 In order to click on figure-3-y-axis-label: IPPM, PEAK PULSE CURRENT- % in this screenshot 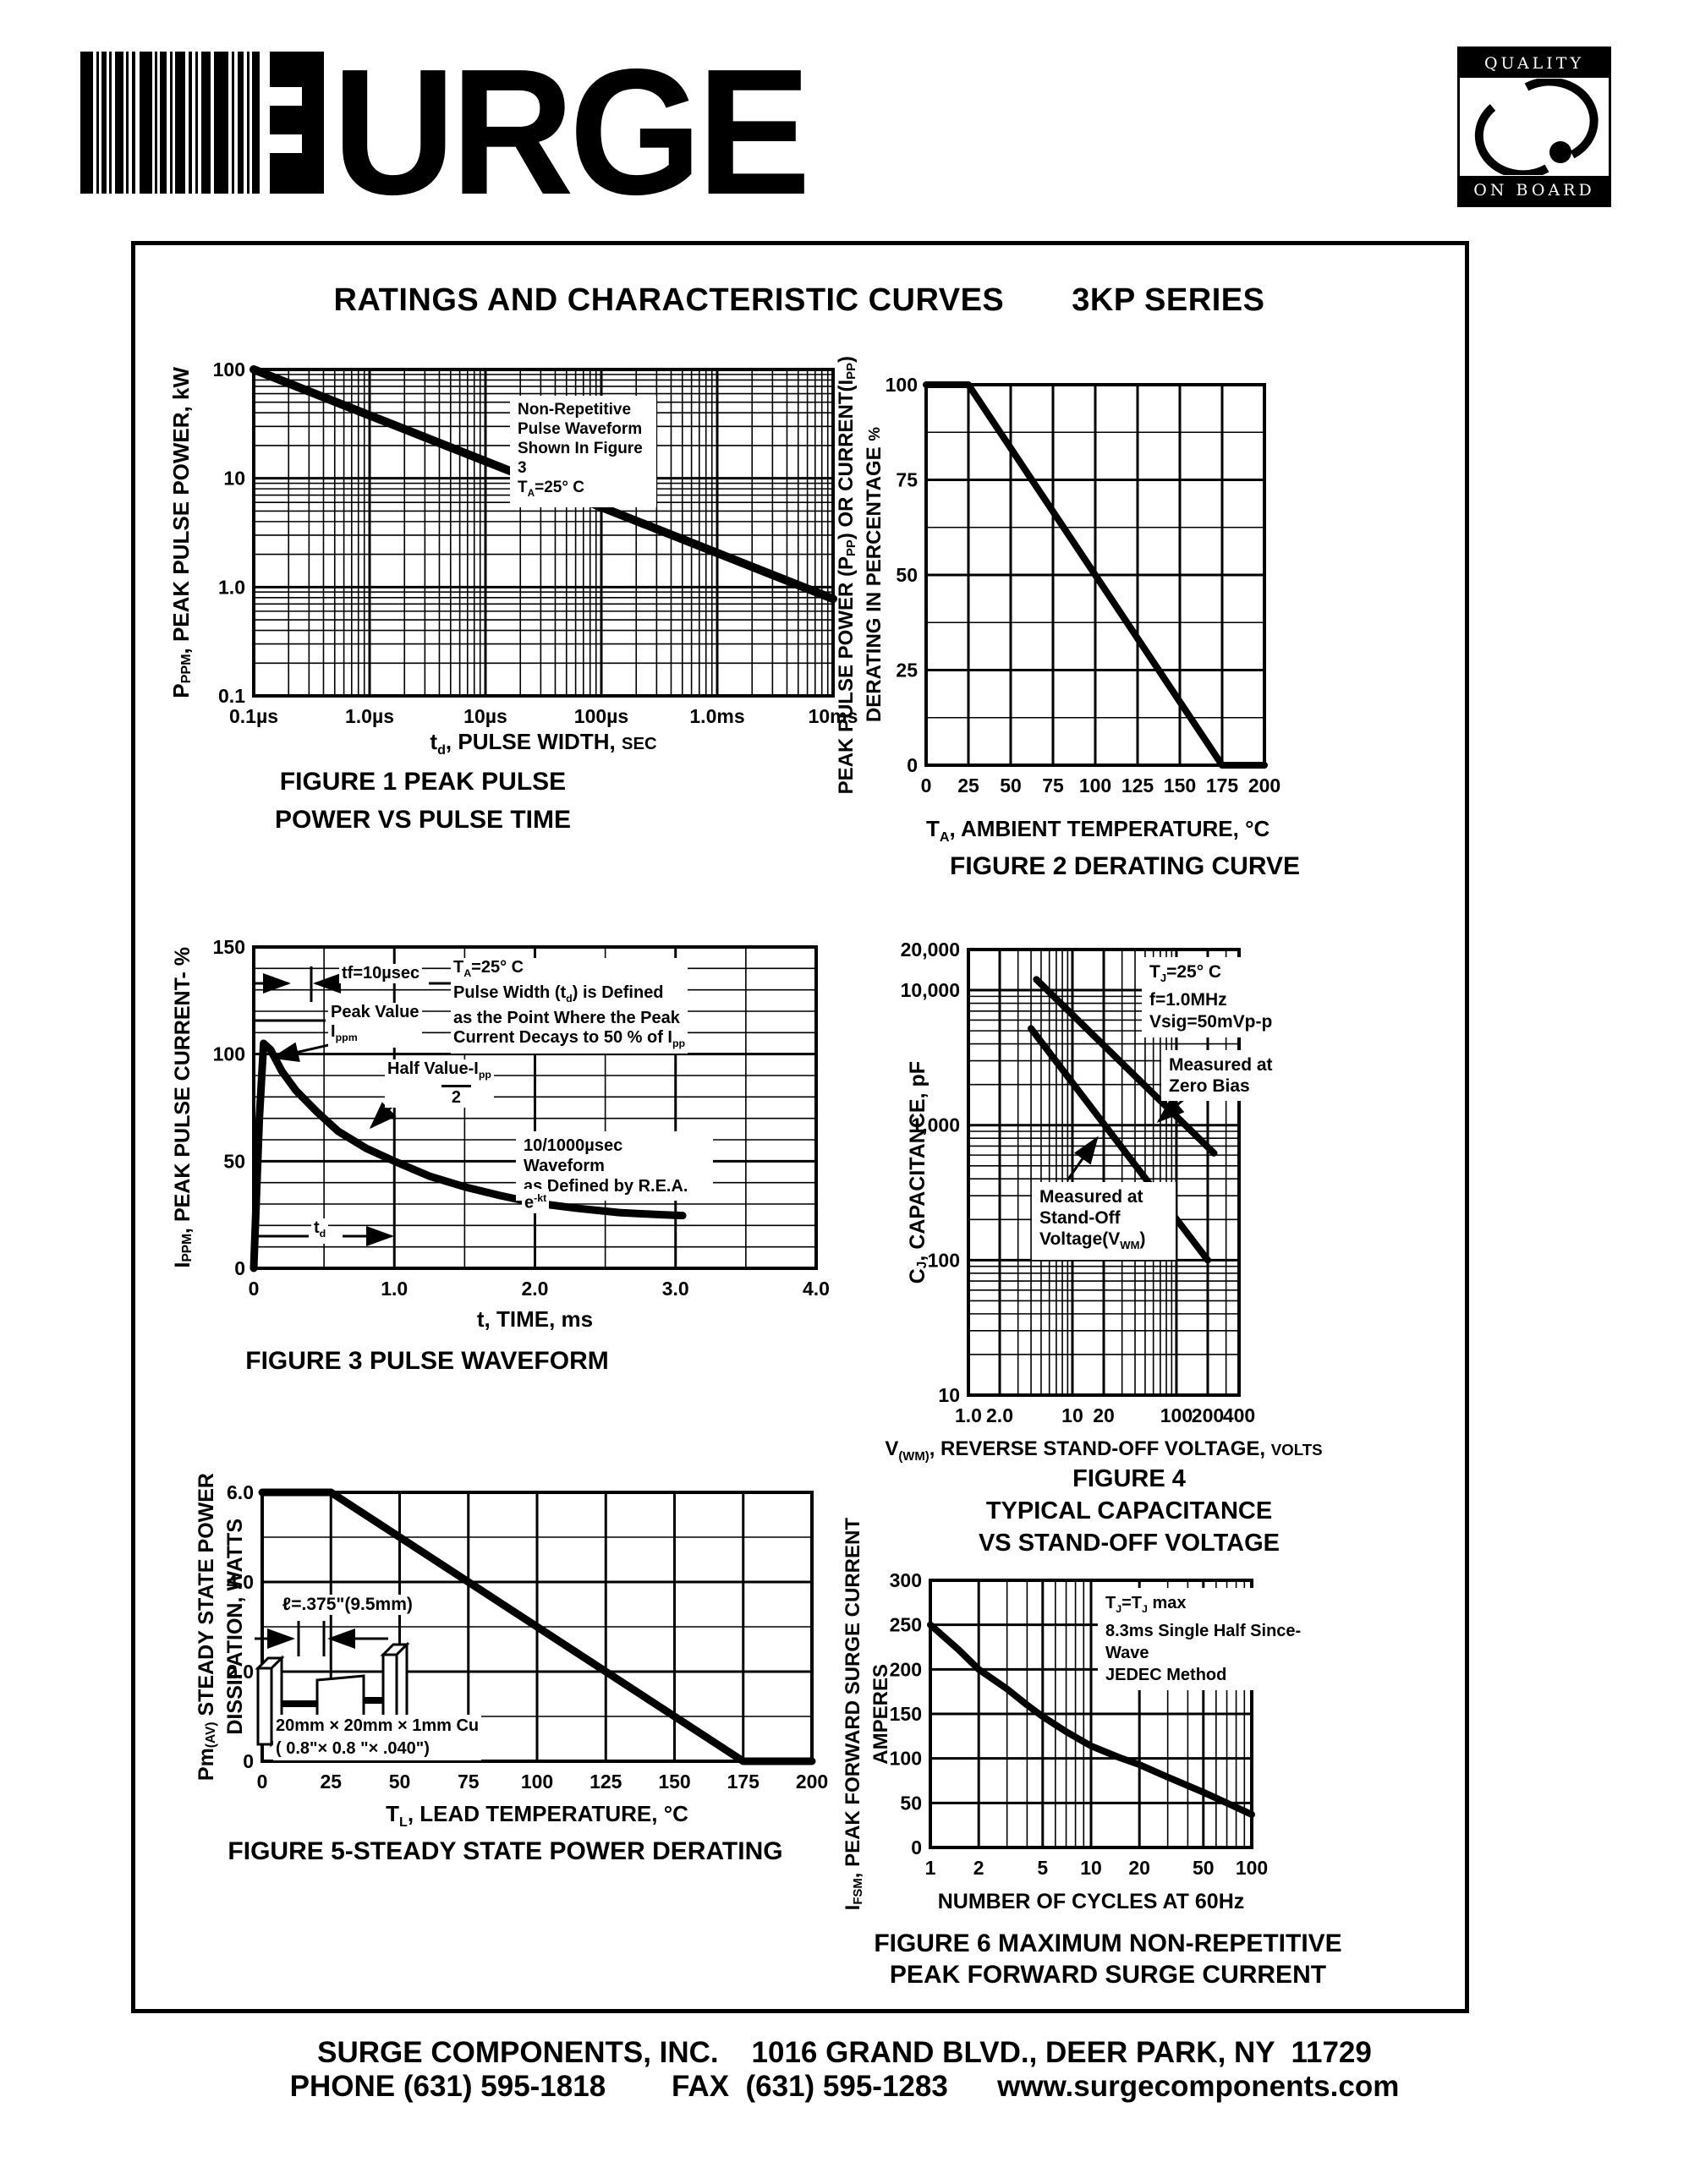, I will do `click(183, 1107)`.